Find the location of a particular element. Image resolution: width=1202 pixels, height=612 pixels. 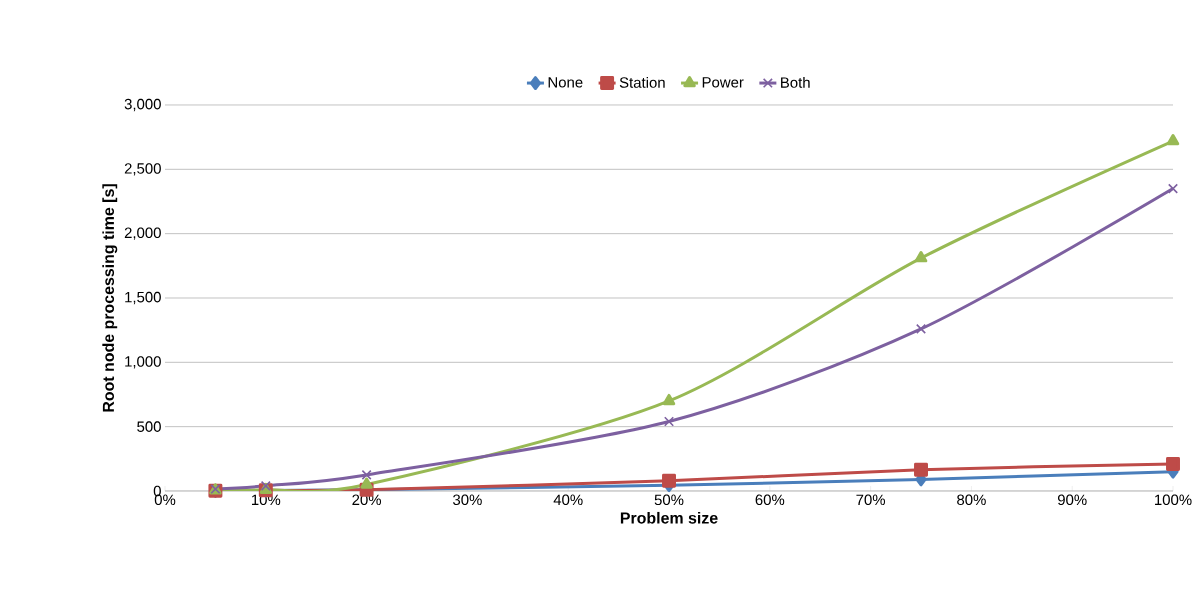

x-tick-label: 60% is located at coordinates (770, 500).